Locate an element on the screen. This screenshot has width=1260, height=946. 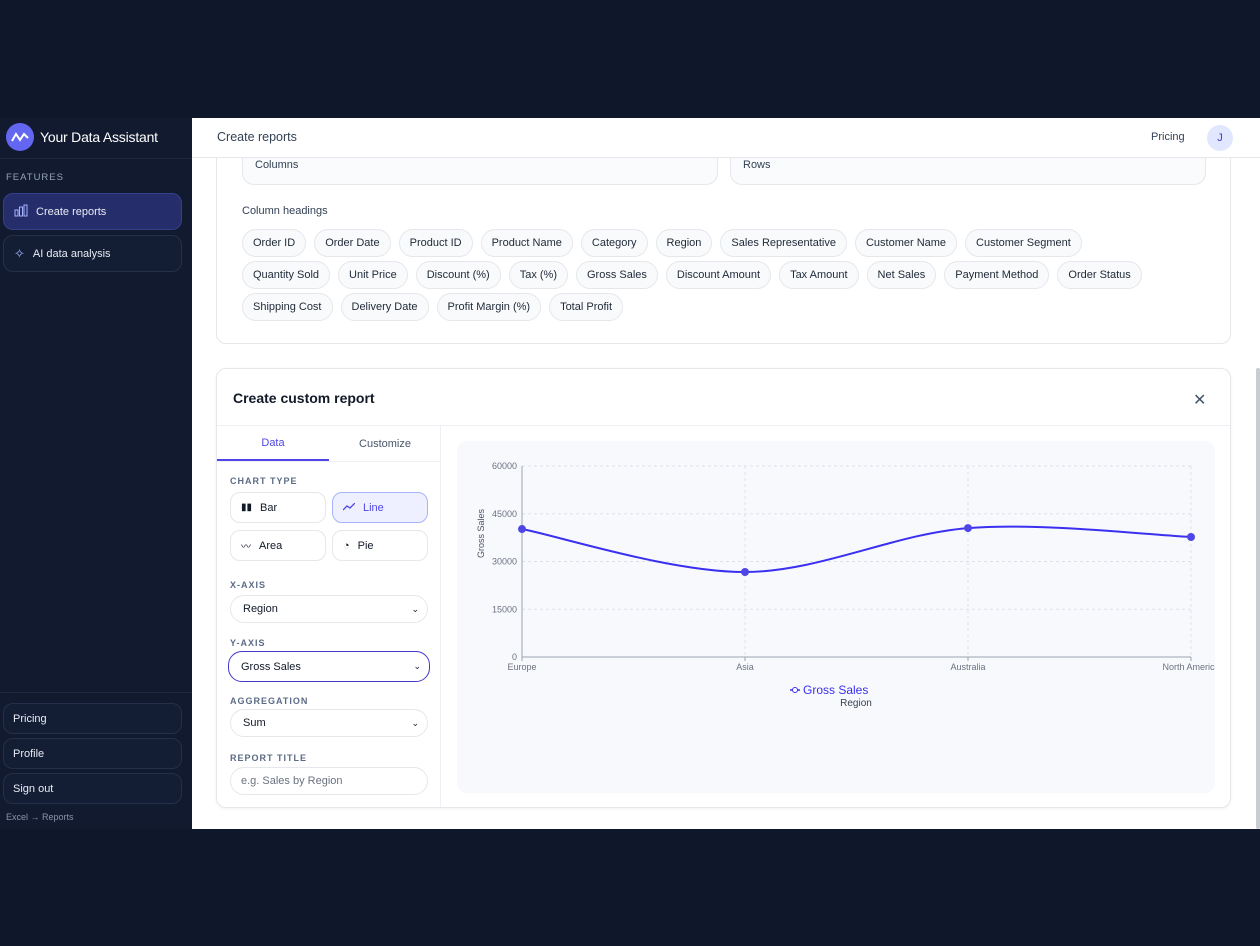
y-tick-label: 60000 is located at coordinates (504, 466).